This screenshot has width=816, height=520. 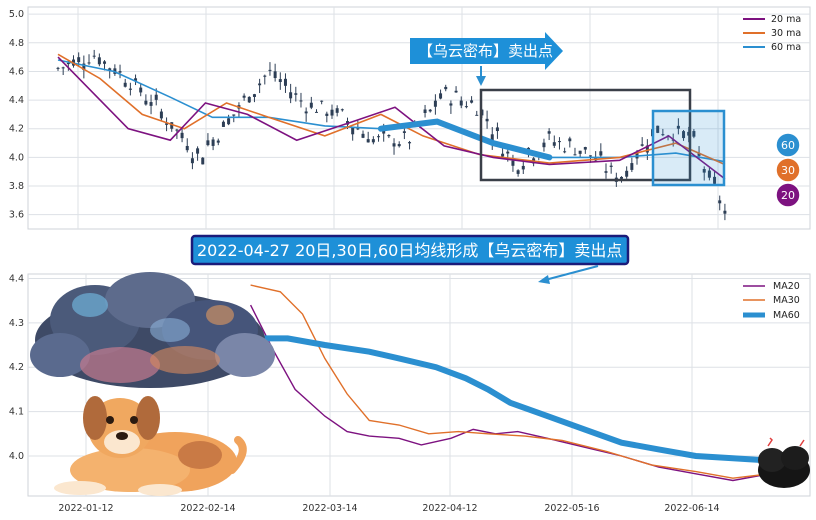 What do you see at coordinates (16, 412) in the screenshot?
I see `bottom-y-tick-label: 4.1` at bounding box center [16, 412].